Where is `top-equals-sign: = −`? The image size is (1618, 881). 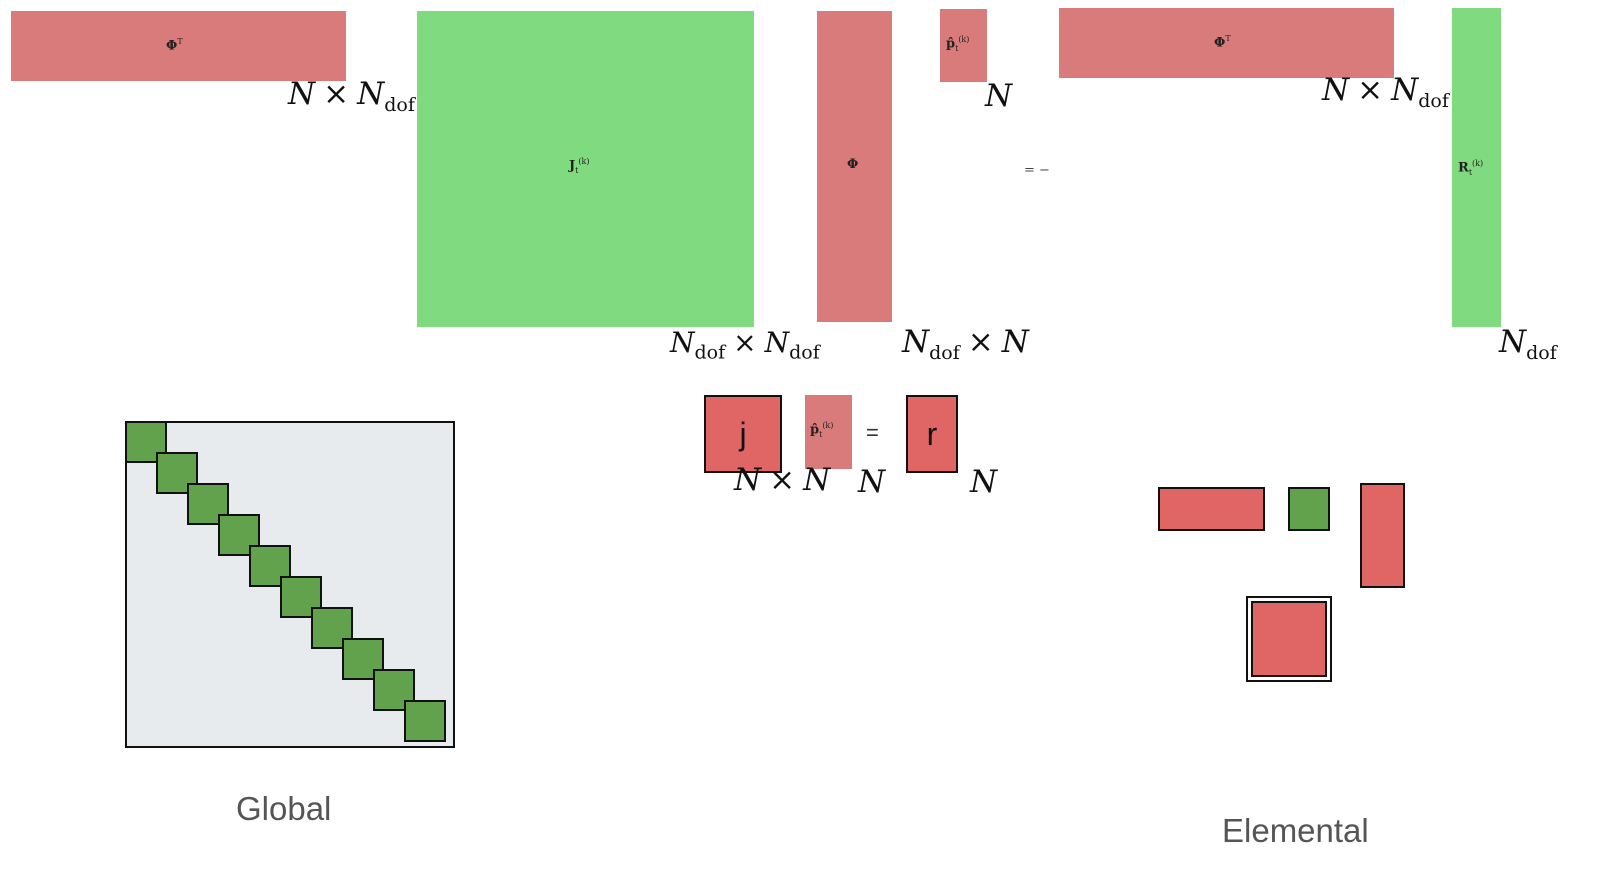
top-equals-sign: = − is located at coordinates (1037, 170).